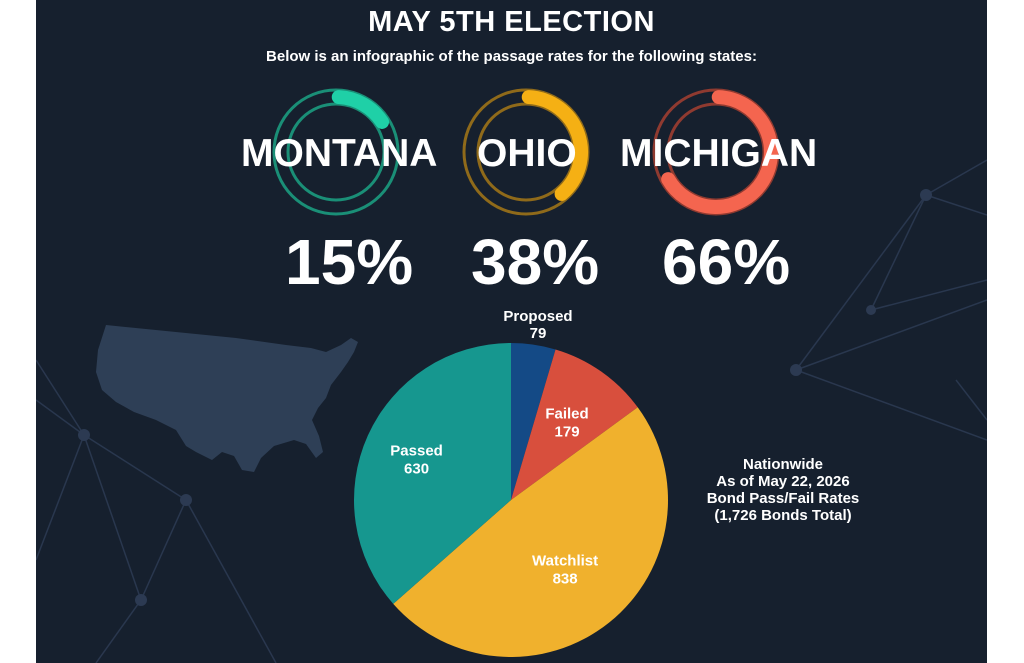 This screenshot has width=1024, height=663. Describe the element at coordinates (565, 560) in the screenshot. I see `pie-label-watchlist-name: Watchlist` at that location.